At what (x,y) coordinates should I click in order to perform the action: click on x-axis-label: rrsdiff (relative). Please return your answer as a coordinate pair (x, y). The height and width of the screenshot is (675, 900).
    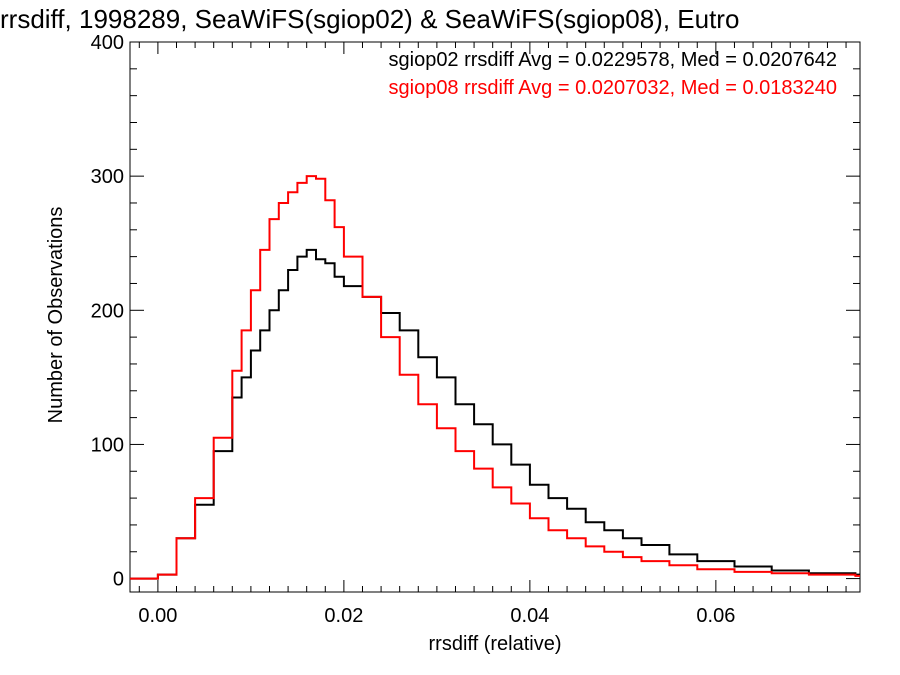
    Looking at the image, I should click on (495, 644).